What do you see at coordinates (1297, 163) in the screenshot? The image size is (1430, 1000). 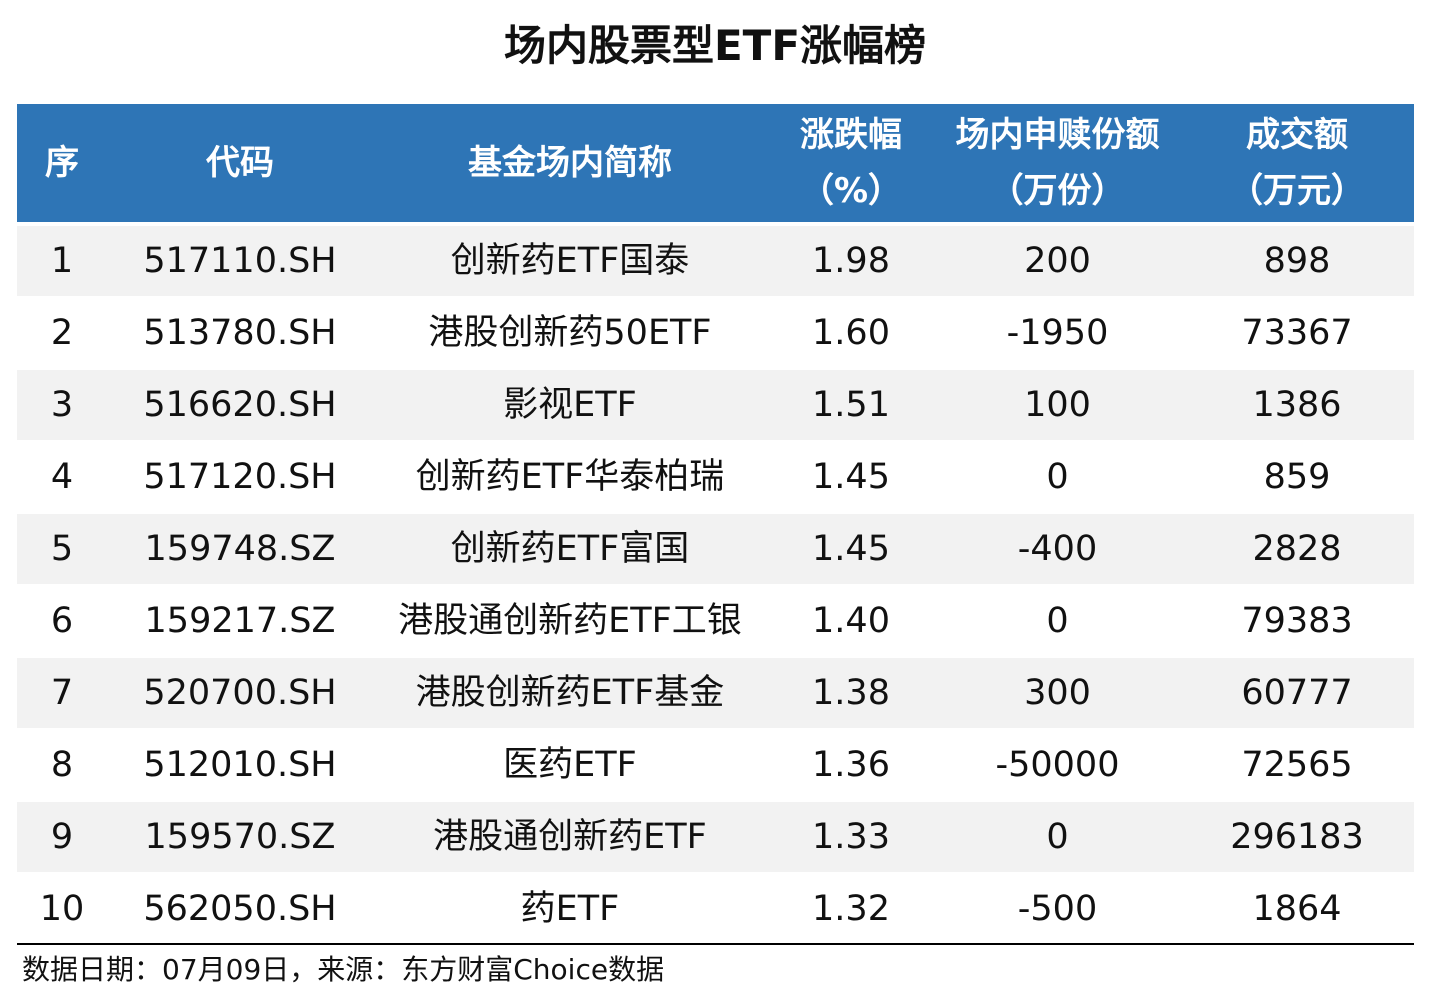 I see `header-cell: 成交额 （万元）` at bounding box center [1297, 163].